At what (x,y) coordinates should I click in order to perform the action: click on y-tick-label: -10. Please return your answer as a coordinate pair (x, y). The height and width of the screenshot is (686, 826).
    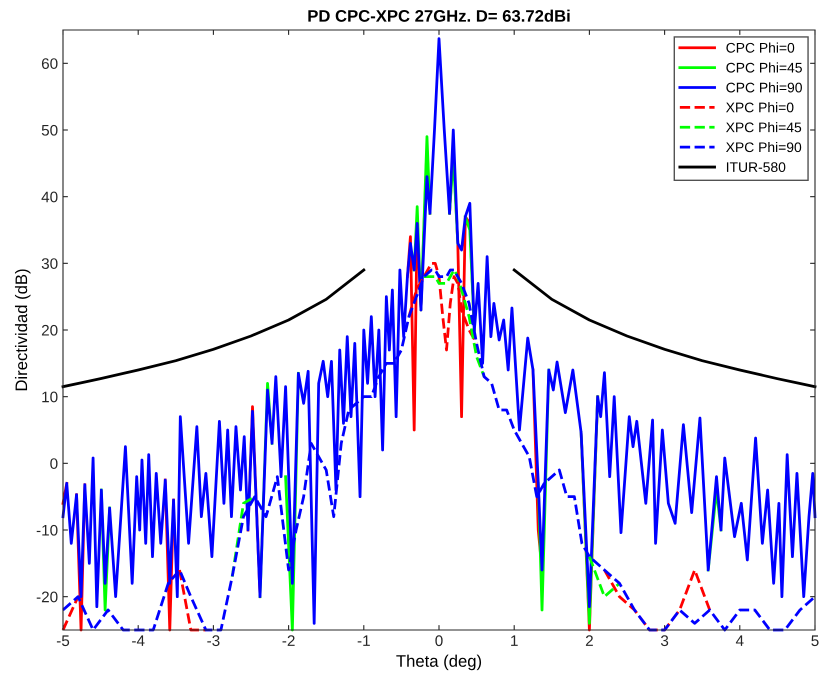
    Looking at the image, I should click on (47, 530).